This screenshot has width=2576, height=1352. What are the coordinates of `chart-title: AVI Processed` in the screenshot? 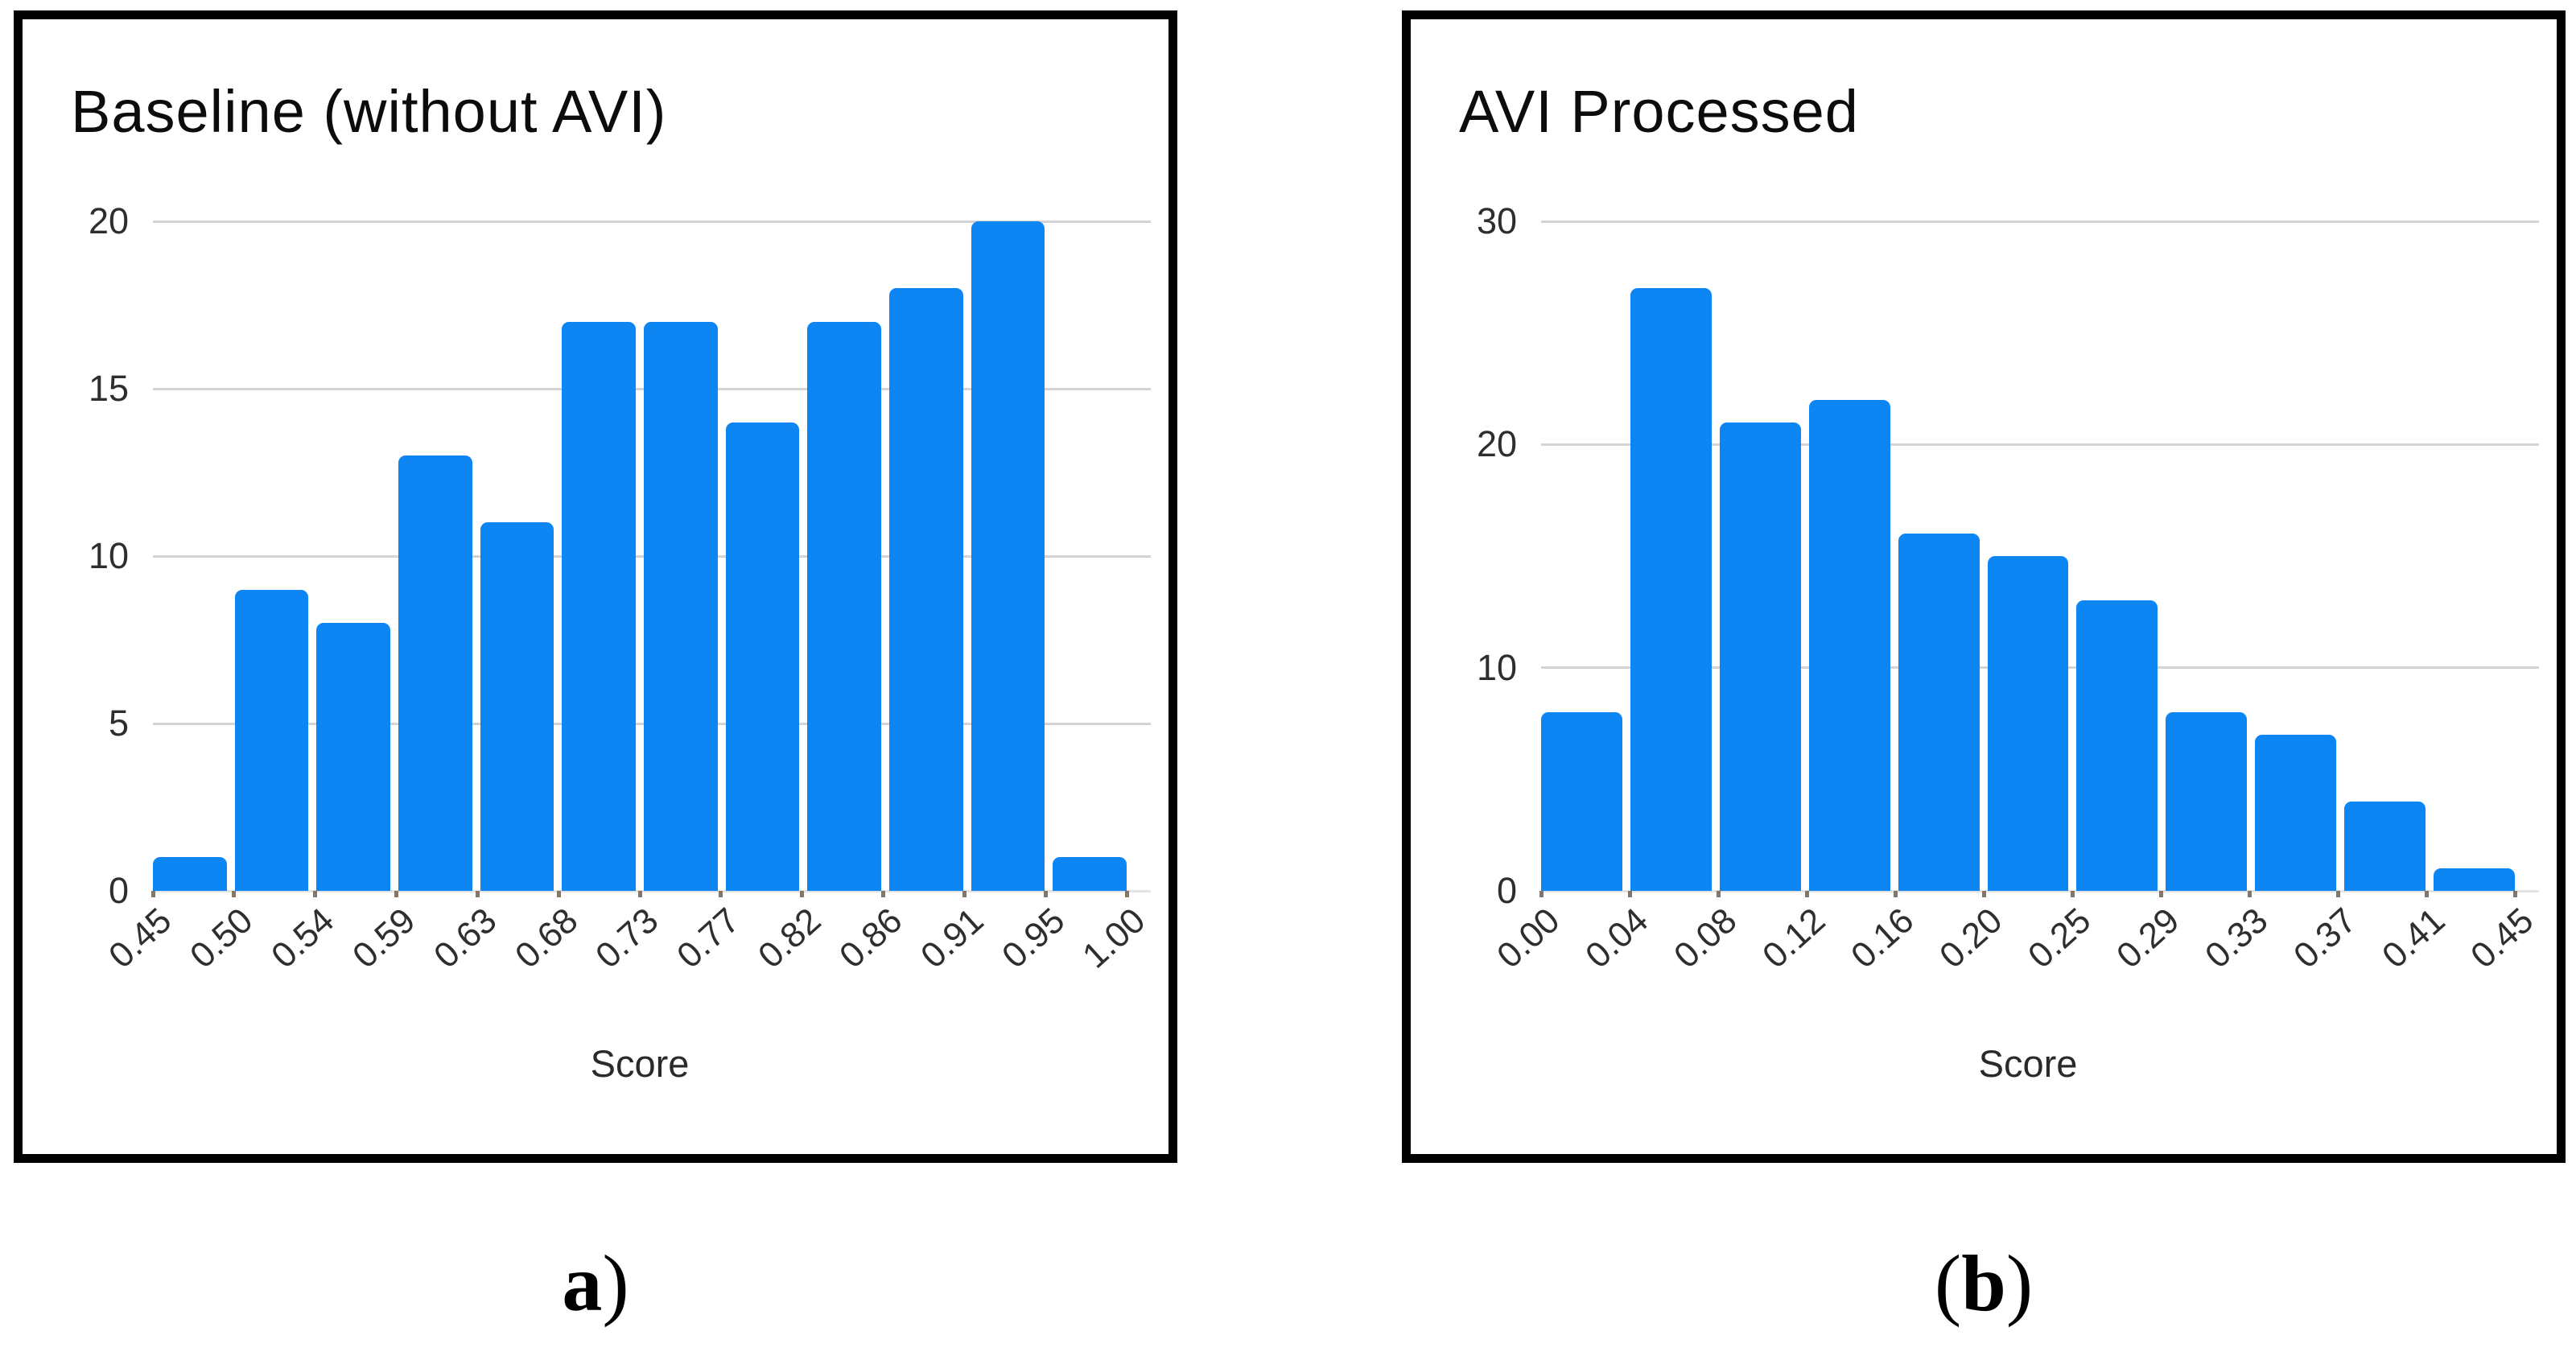 It's located at (1659, 111).